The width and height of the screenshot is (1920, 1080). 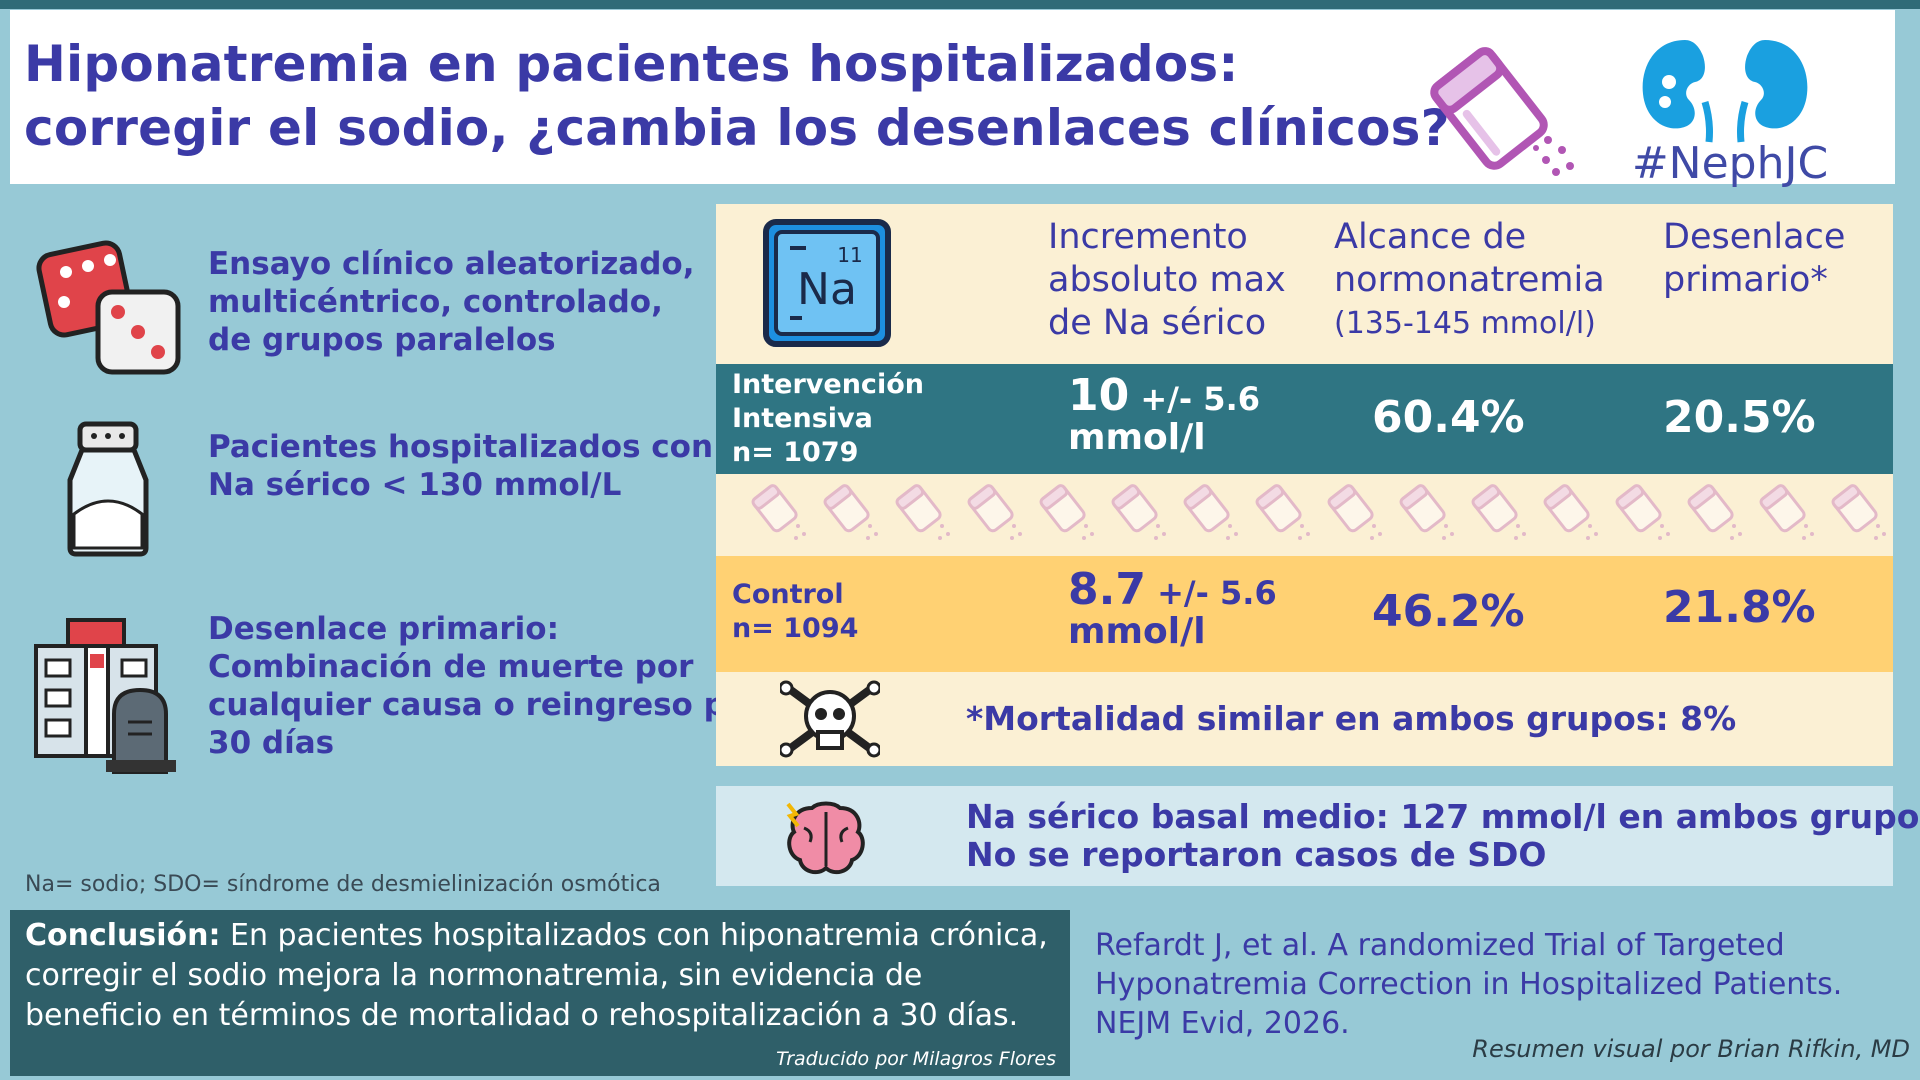 What do you see at coordinates (1448, 611) in the screenshot?
I see `control-normonatremia: 46.2%` at bounding box center [1448, 611].